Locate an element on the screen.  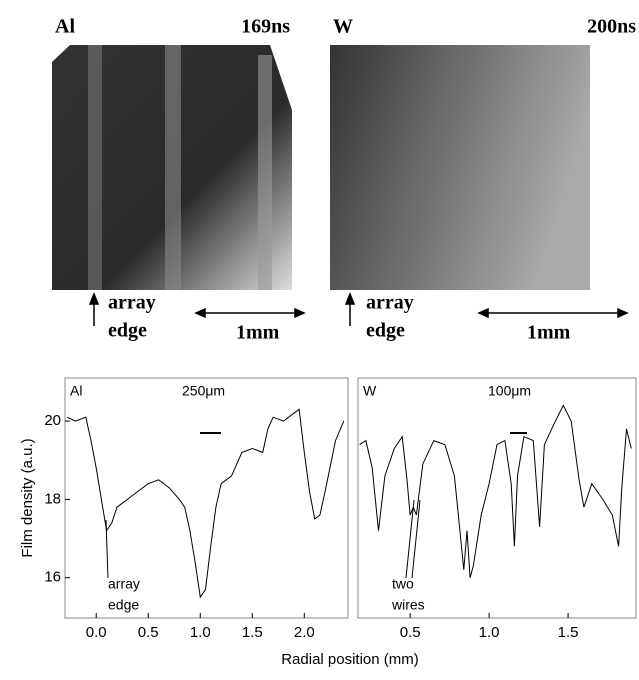
x-tick-label: 0.0 is located at coordinates (96, 632).